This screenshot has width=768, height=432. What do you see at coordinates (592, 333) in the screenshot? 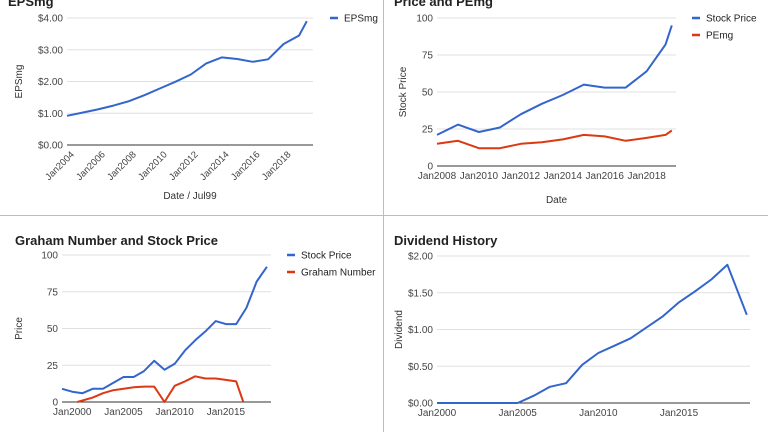
I see `series-line-dividend` at bounding box center [592, 333].